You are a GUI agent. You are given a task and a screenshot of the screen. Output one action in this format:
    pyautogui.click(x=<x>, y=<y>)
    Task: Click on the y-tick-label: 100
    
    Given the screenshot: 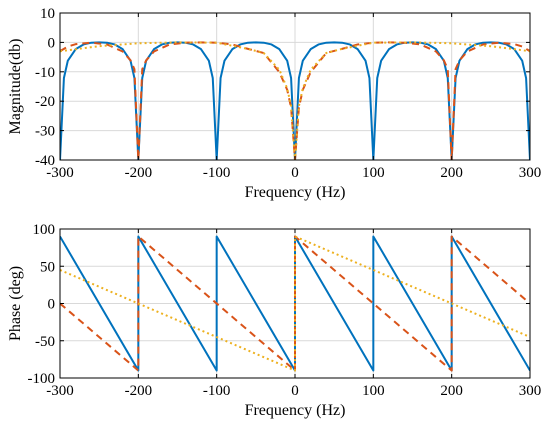 What is the action you would take?
    pyautogui.click(x=44, y=230)
    